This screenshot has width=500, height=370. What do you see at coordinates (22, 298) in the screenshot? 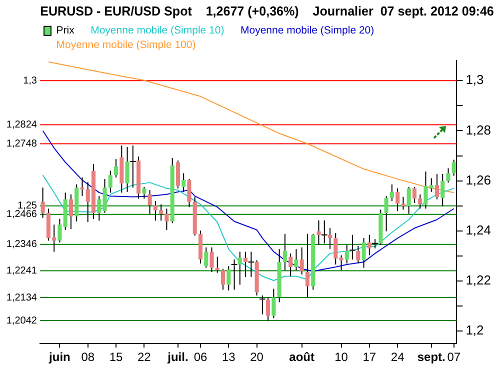
I see `ref-line-label: 1,2134` at bounding box center [22, 298].